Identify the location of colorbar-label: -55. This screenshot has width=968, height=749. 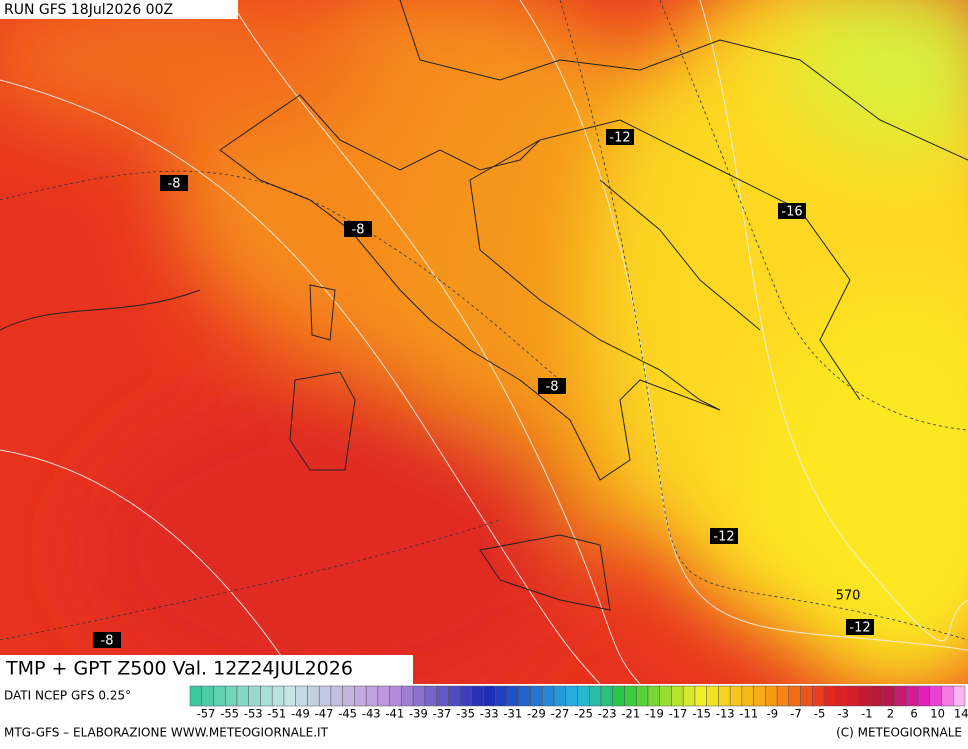
(229, 714).